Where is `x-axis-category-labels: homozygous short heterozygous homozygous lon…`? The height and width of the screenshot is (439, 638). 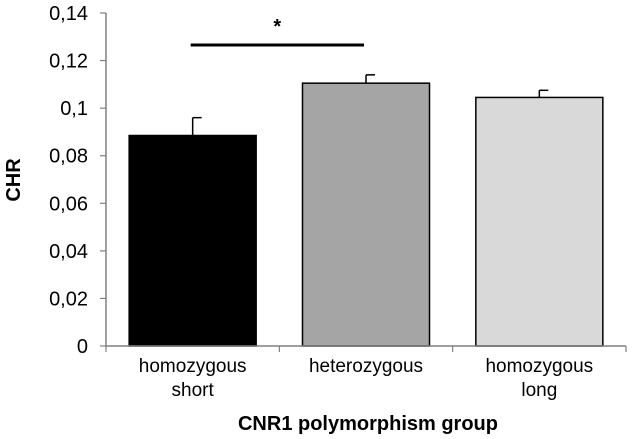 x-axis-category-labels: homozygous short heterozygous homozygous lon… is located at coordinates (366, 378).